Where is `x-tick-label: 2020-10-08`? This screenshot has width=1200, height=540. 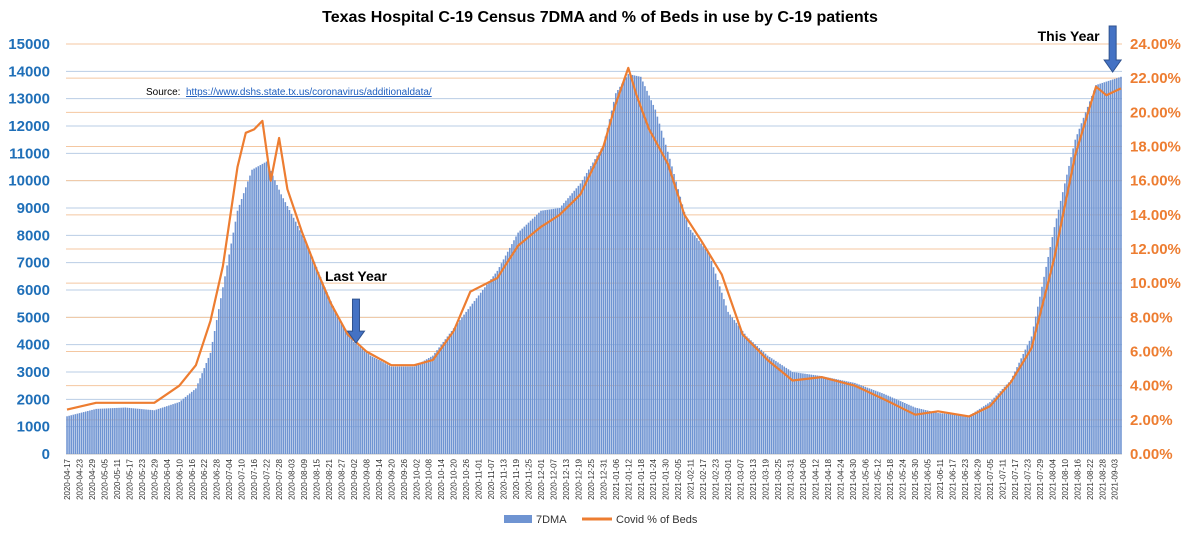 x-tick-label: 2020-10-08 is located at coordinates (429, 478).